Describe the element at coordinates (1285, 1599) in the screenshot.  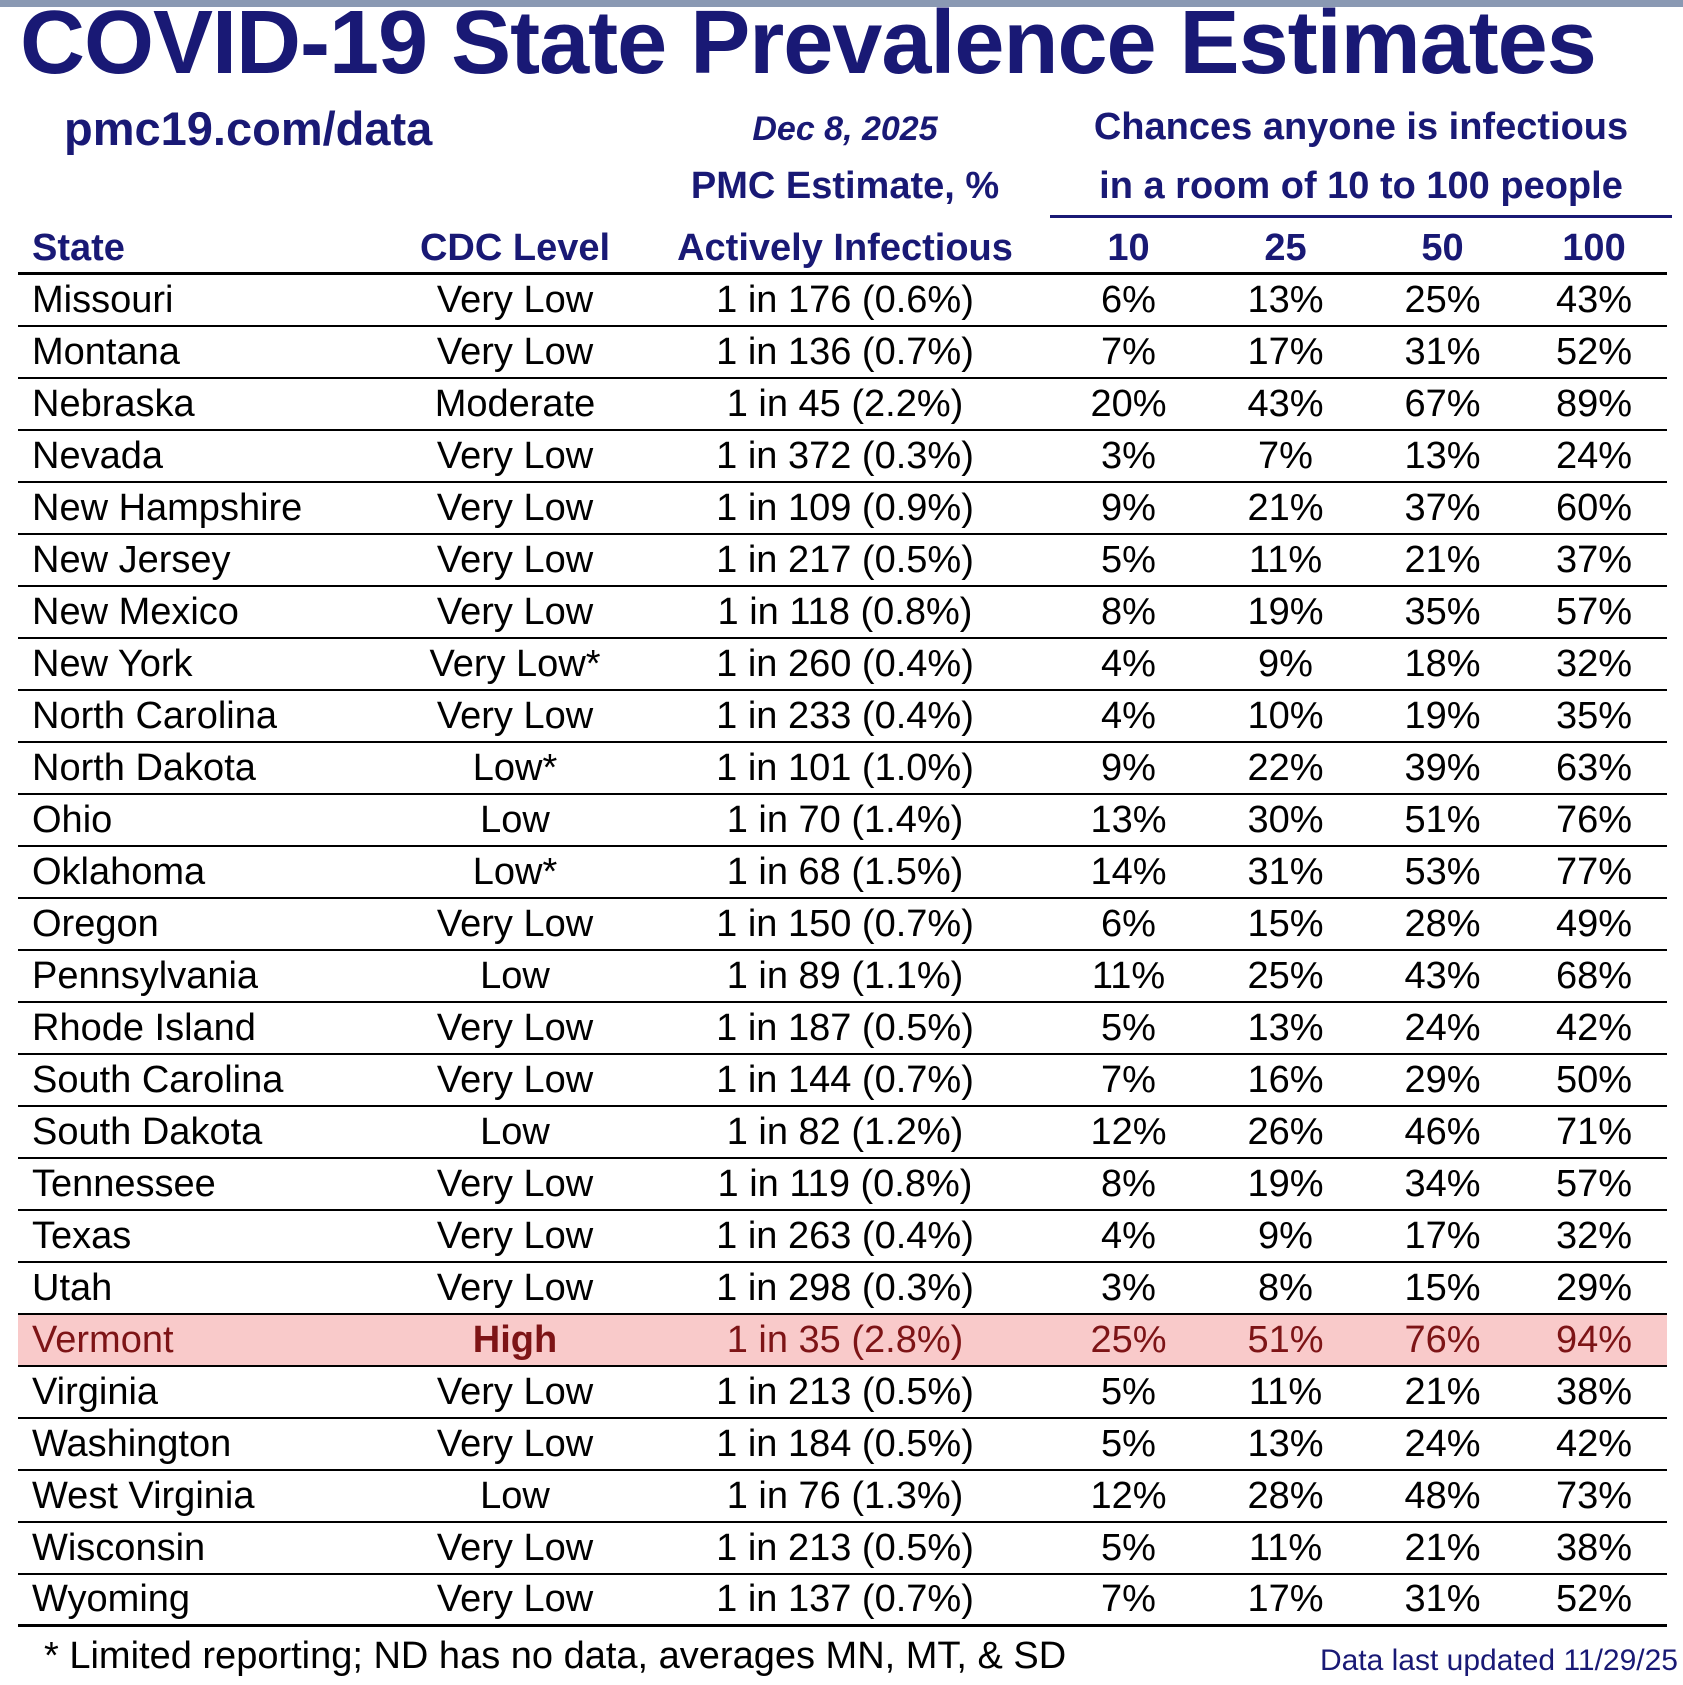
I see `chance-25-cell: 17%` at that location.